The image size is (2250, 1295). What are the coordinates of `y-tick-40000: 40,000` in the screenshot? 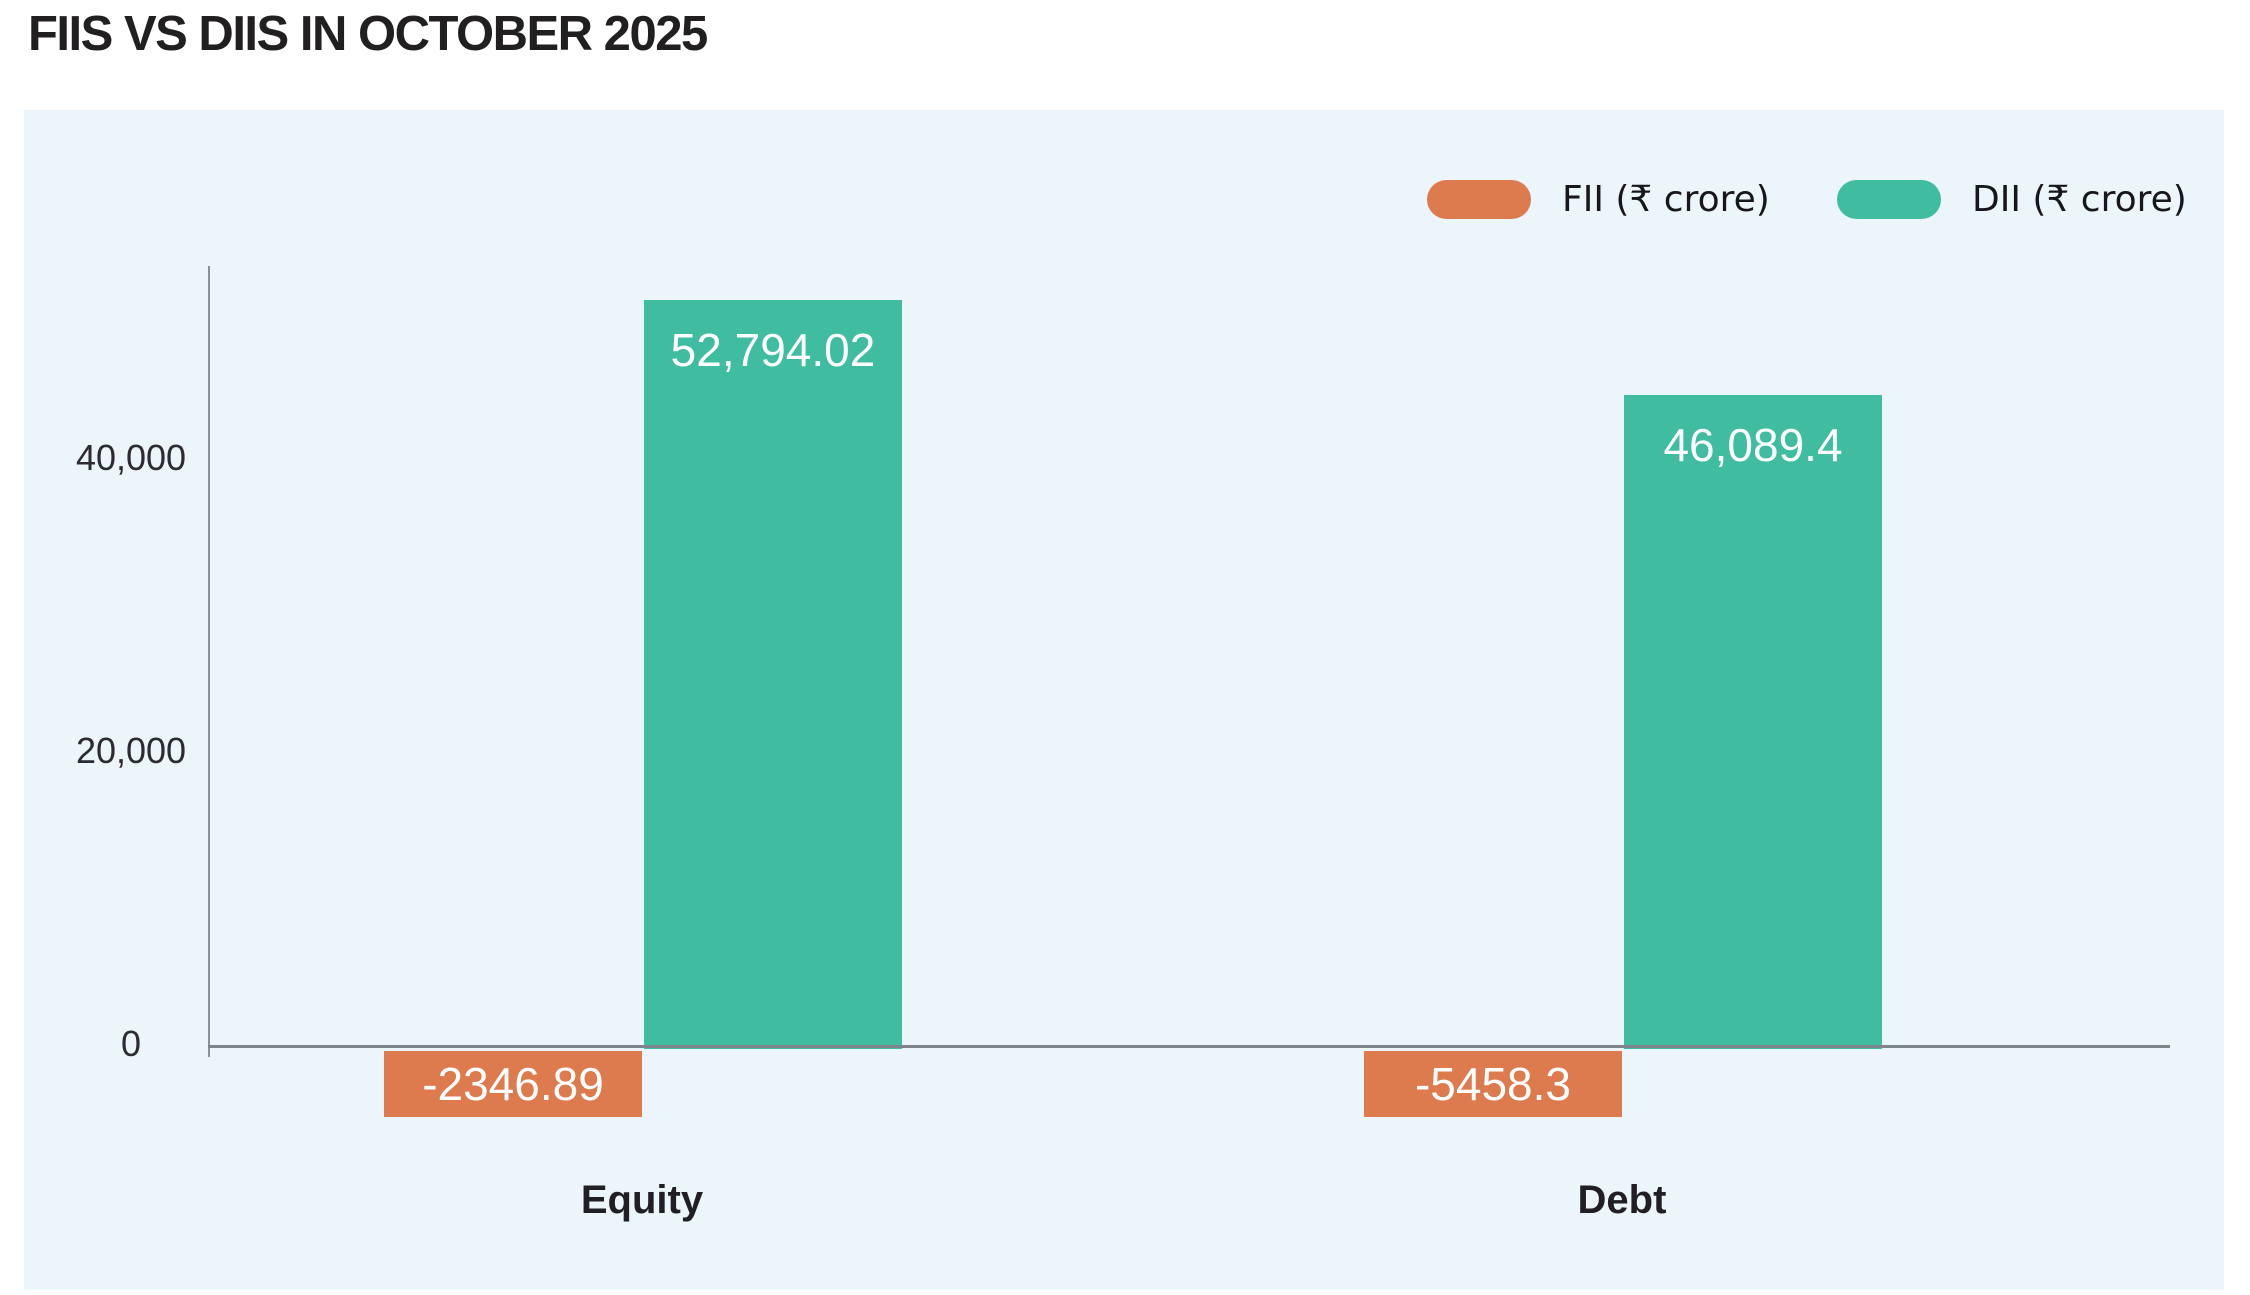 It's located at (131, 457).